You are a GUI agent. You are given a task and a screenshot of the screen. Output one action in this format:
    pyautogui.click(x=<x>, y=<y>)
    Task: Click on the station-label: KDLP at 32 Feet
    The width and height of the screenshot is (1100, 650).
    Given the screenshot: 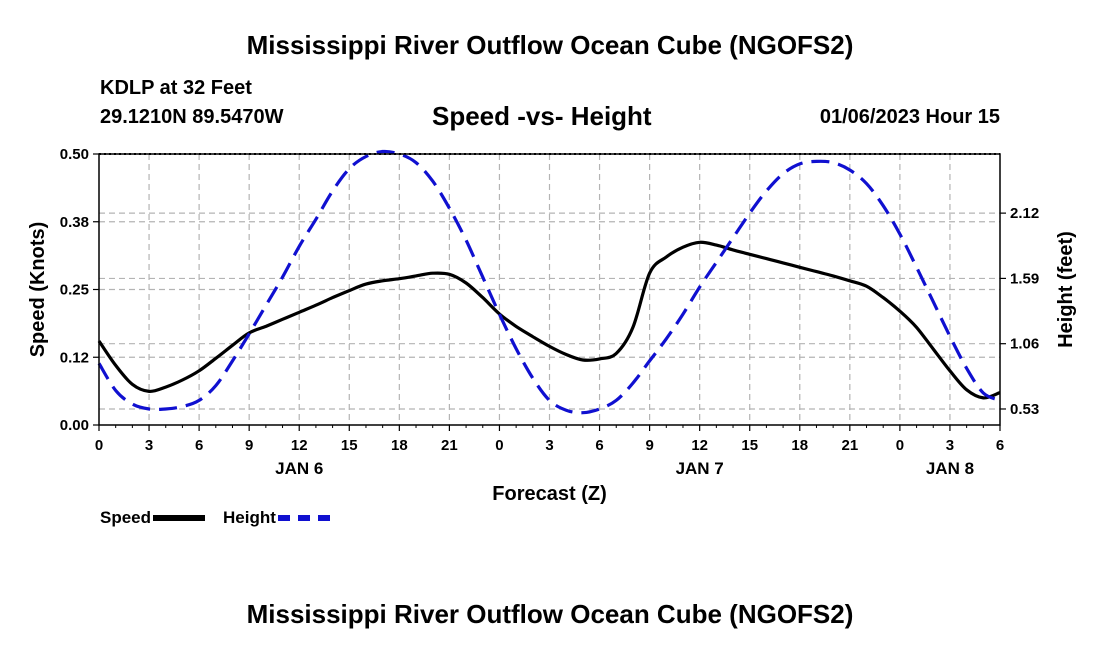 What is the action you would take?
    pyautogui.click(x=176, y=88)
    